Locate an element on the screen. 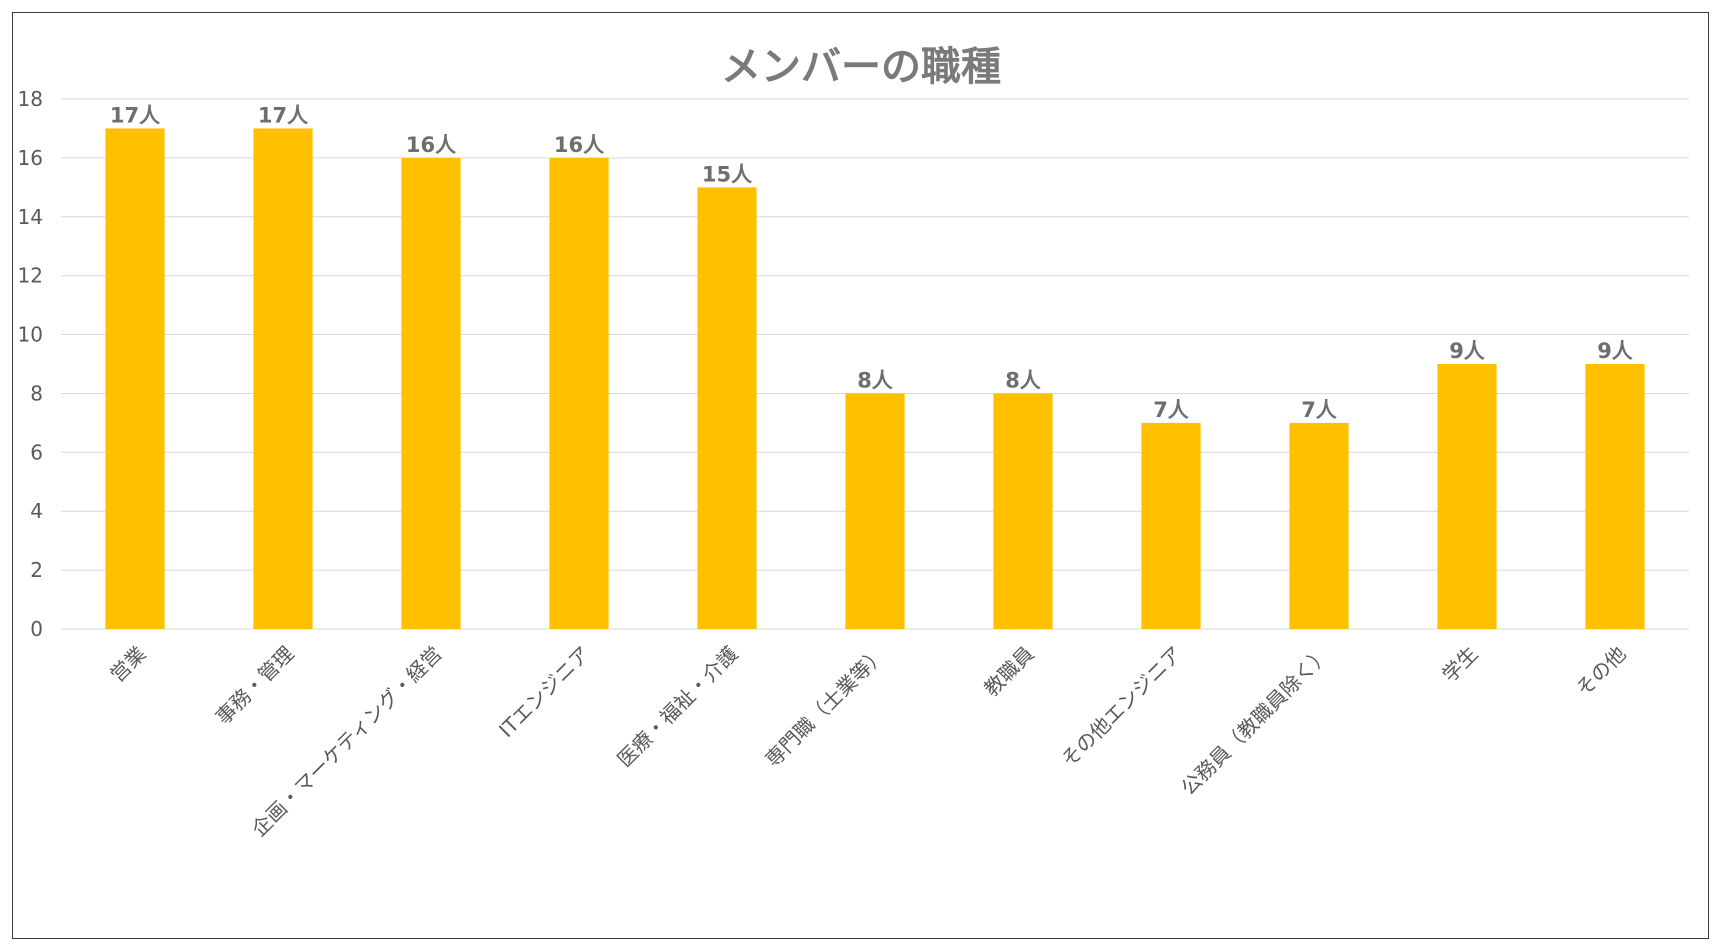 This screenshot has height=951, width=1721. y-tick-label: 8 is located at coordinates (36, 393).